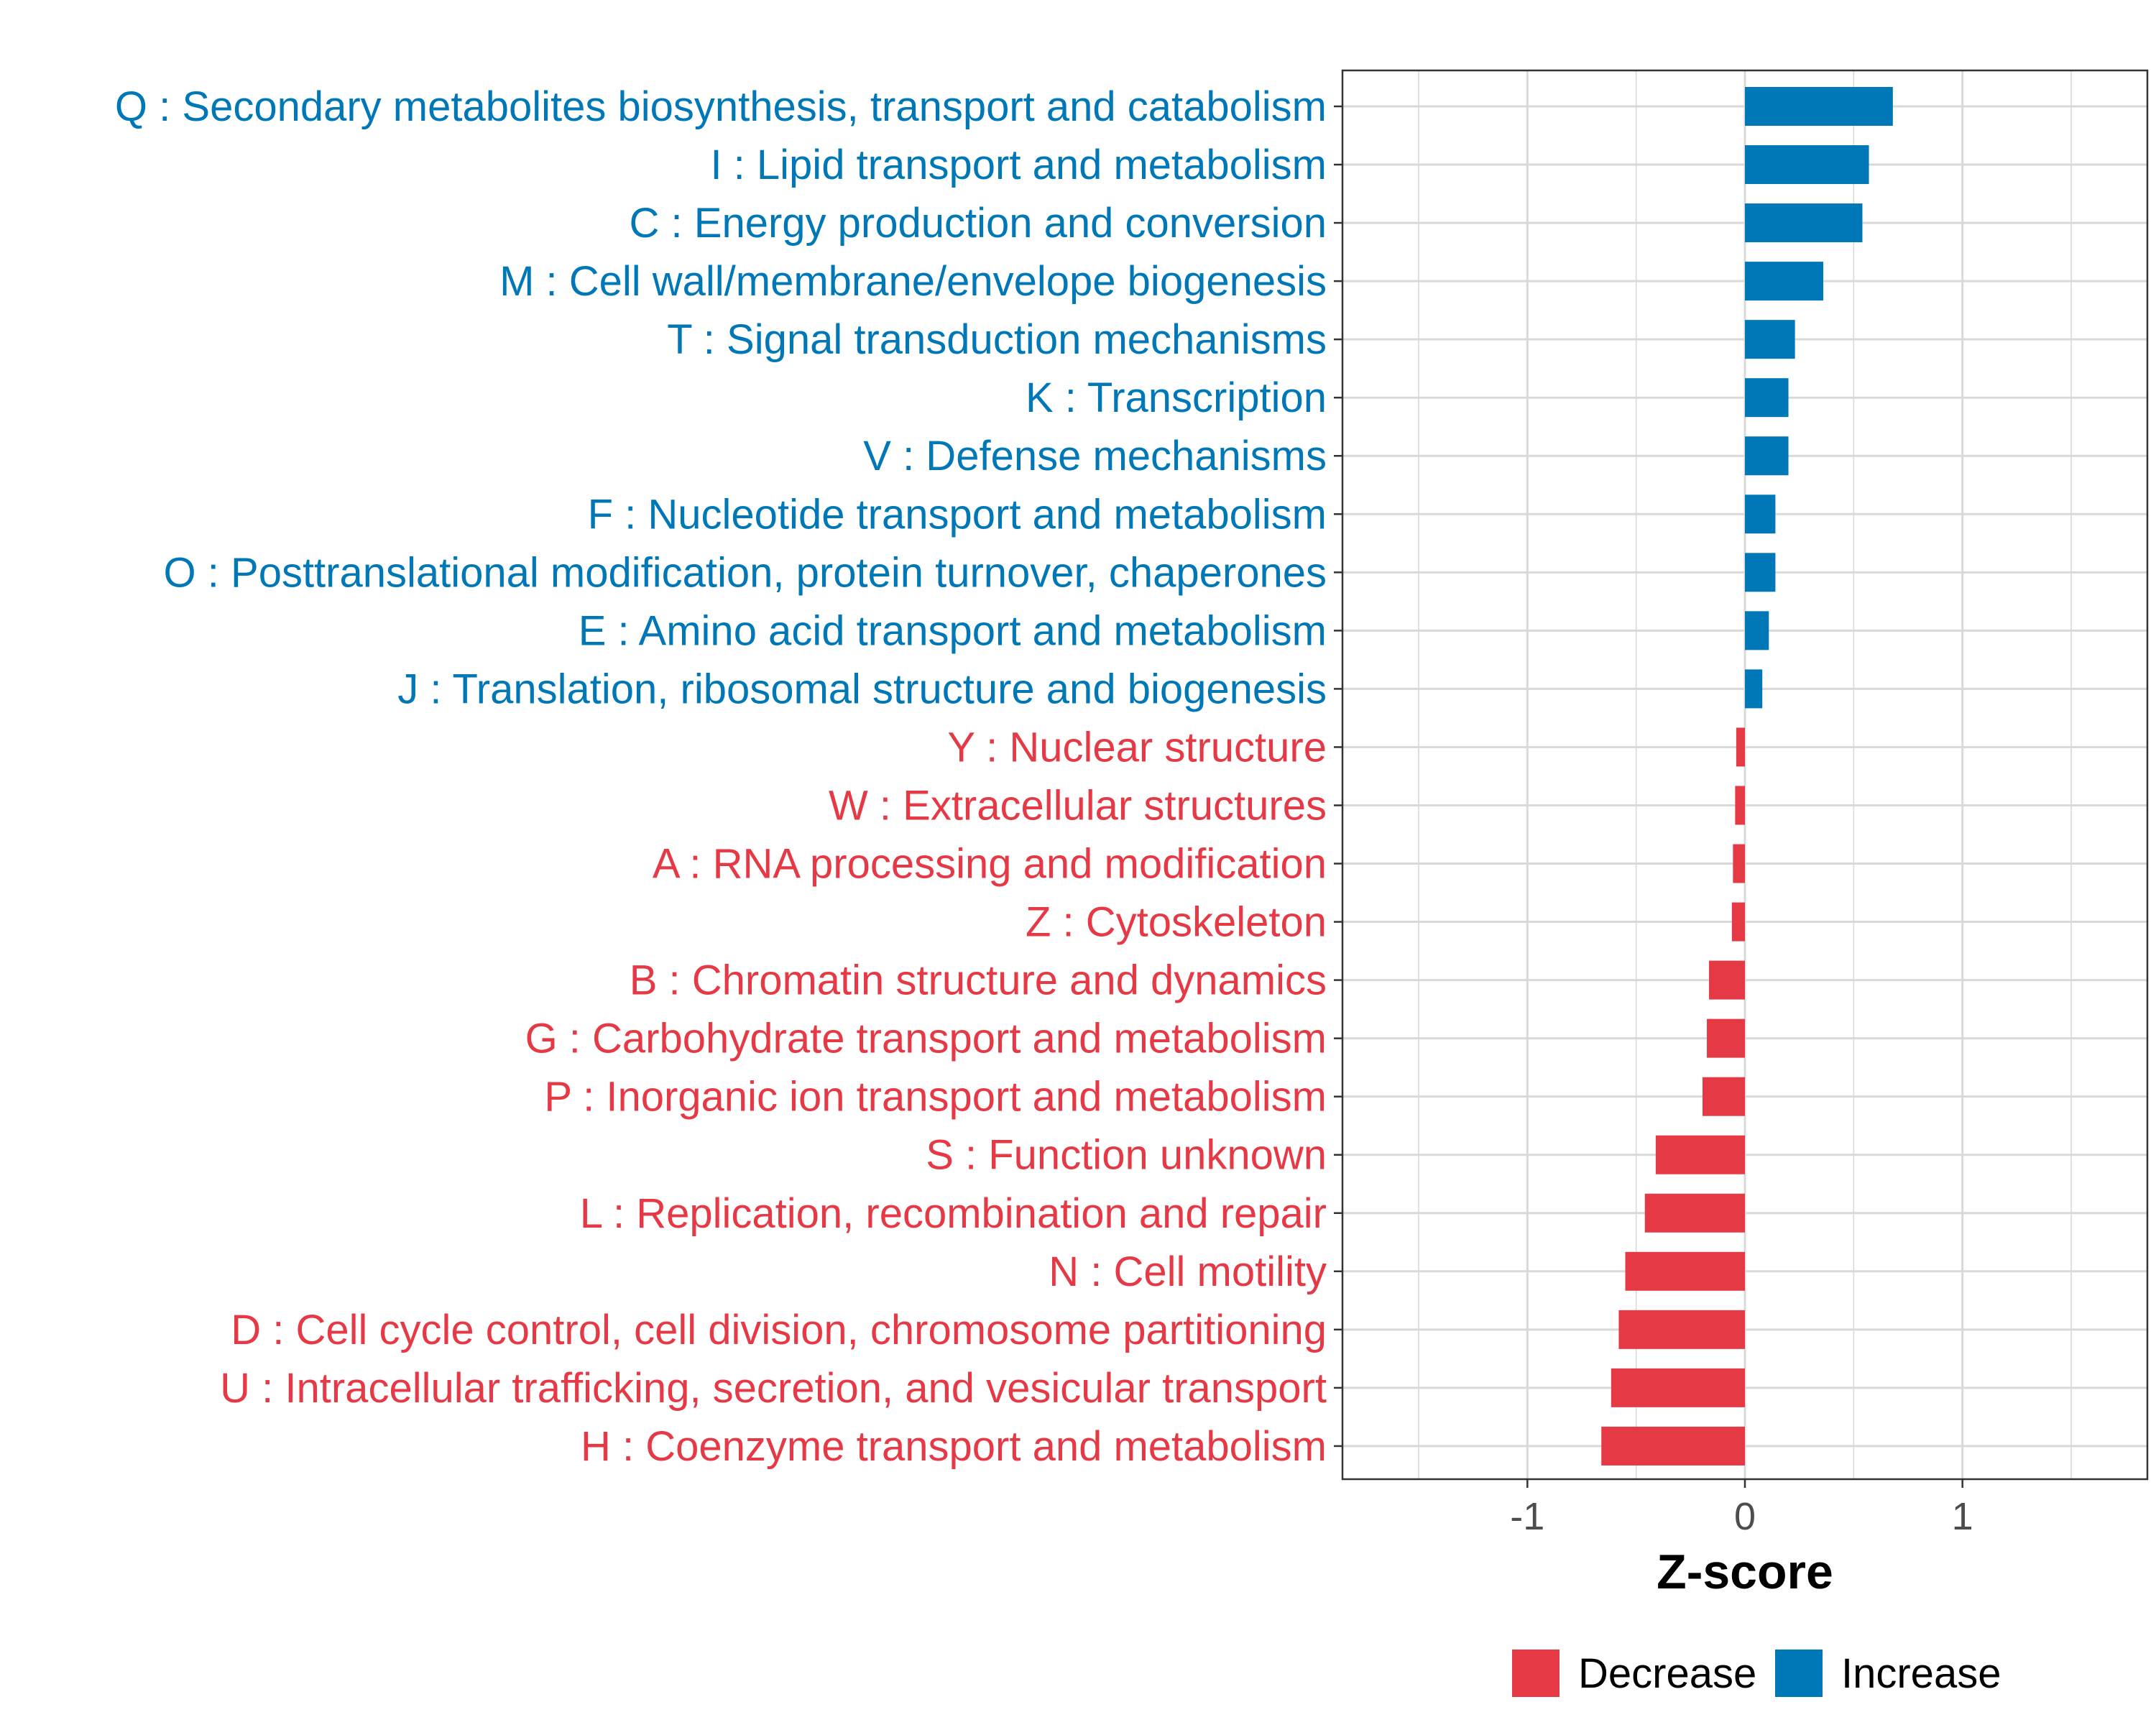 This screenshot has height=1725, width=2156. I want to click on y-tick-label: N : Cell motility, so click(1188, 1271).